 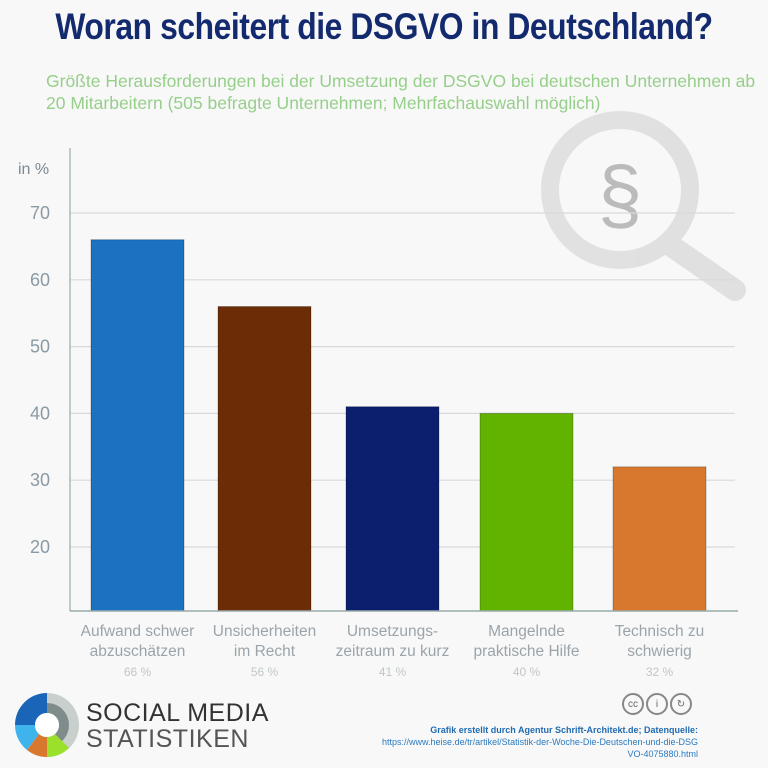 What do you see at coordinates (264, 631) in the screenshot?
I see `category-line: Unsicherheiten` at bounding box center [264, 631].